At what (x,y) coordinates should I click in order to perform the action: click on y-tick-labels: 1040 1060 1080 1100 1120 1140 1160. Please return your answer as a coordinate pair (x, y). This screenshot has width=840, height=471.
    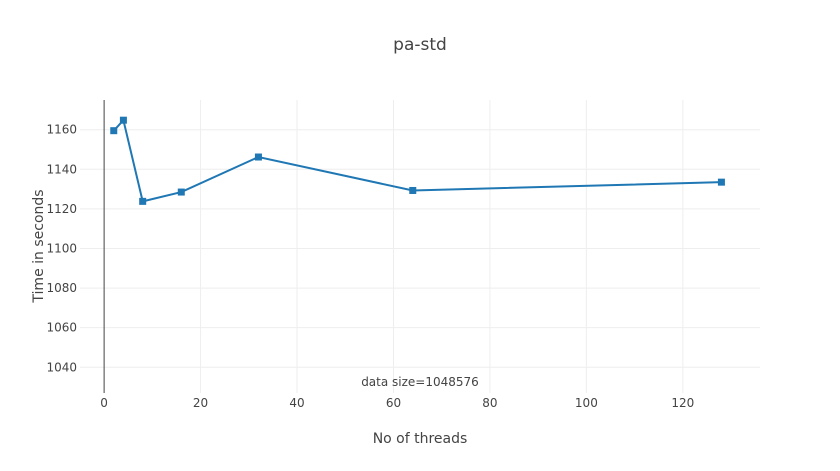
    Looking at the image, I should click on (61, 249).